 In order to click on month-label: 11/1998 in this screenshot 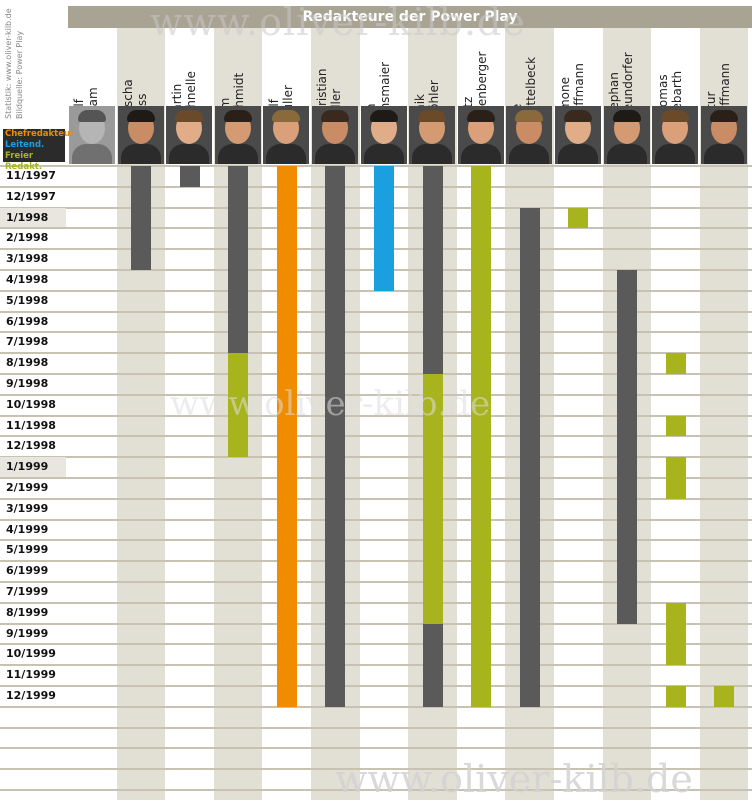, I will do `click(31, 425)`.